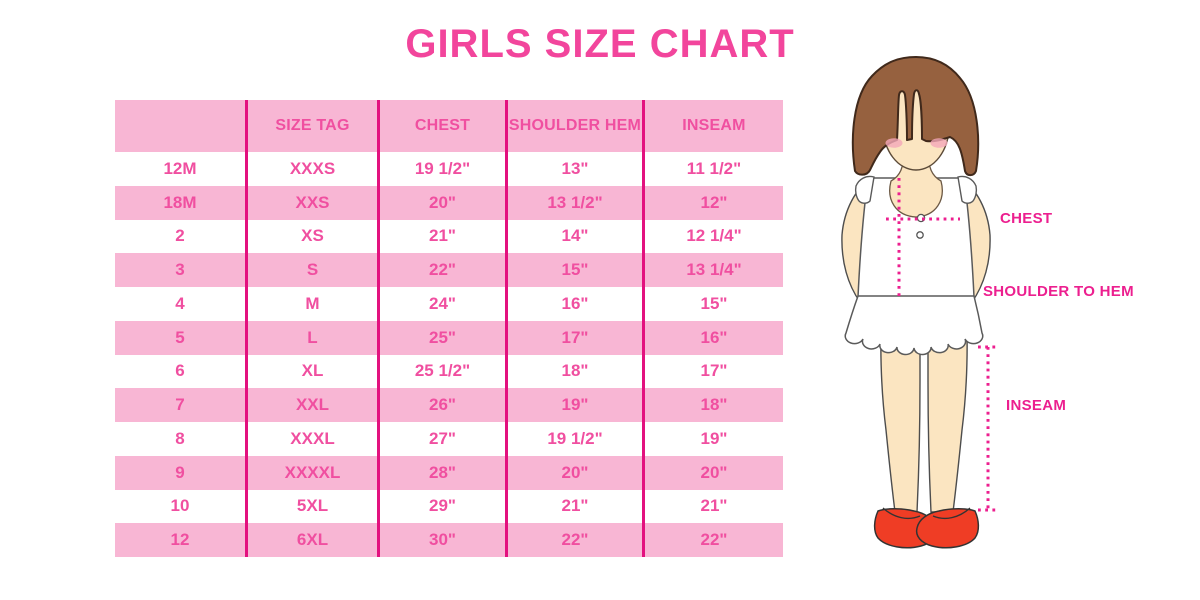 This screenshot has width=1200, height=600. What do you see at coordinates (939, 143) in the screenshot?
I see `girl-right-blush` at bounding box center [939, 143].